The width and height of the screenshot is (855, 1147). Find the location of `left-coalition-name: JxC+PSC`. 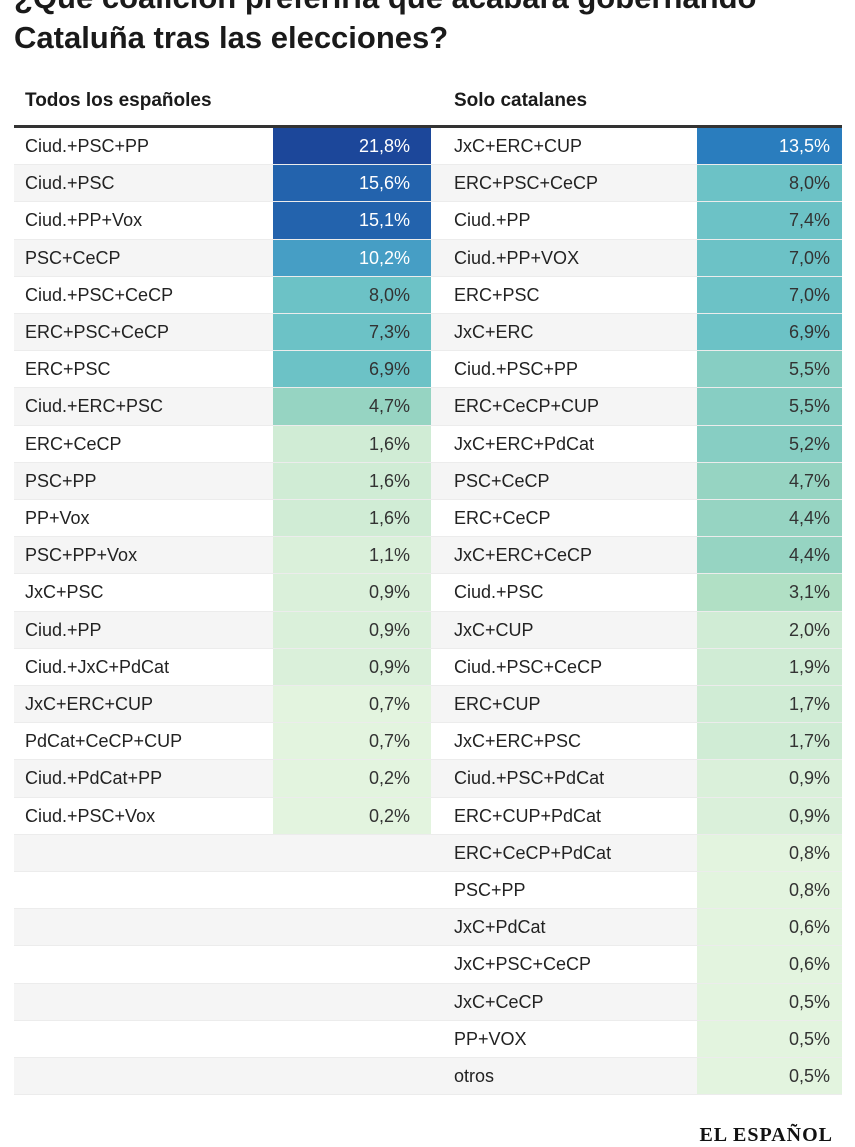

left-coalition-name: JxC+PSC is located at coordinates (64, 592).